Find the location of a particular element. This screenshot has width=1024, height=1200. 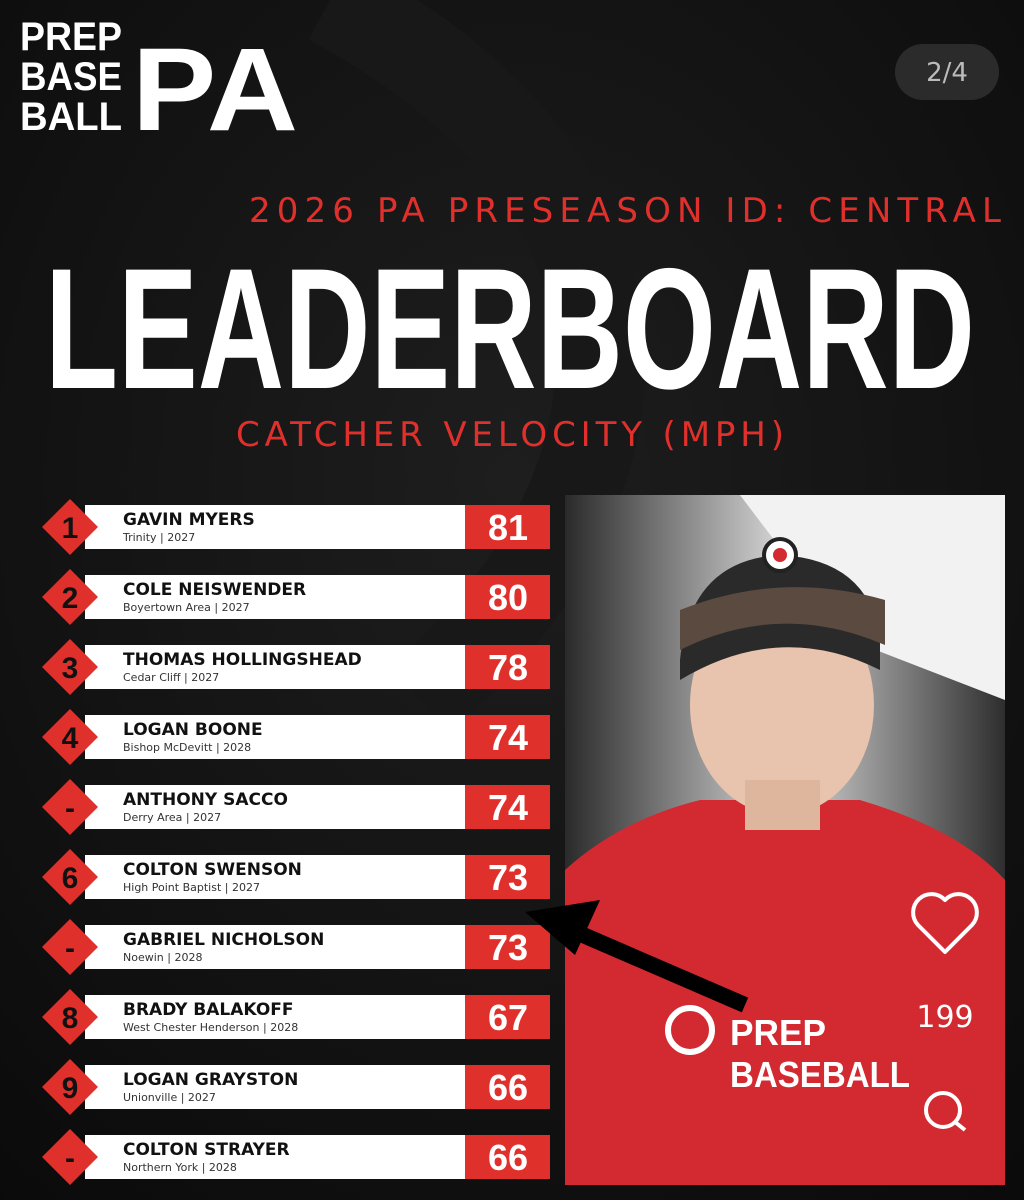

logo-mark: PA is located at coordinates (215, 90).